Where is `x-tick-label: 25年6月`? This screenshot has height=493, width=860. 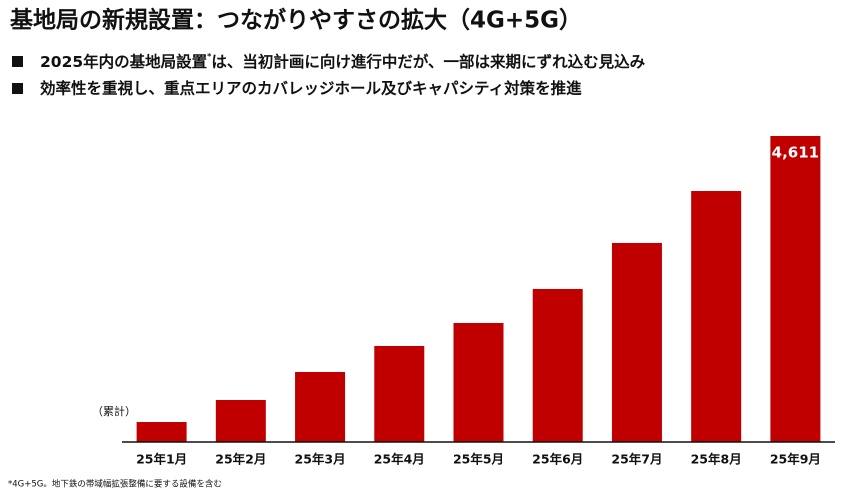
x-tick-label: 25年6月 is located at coordinates (557, 459).